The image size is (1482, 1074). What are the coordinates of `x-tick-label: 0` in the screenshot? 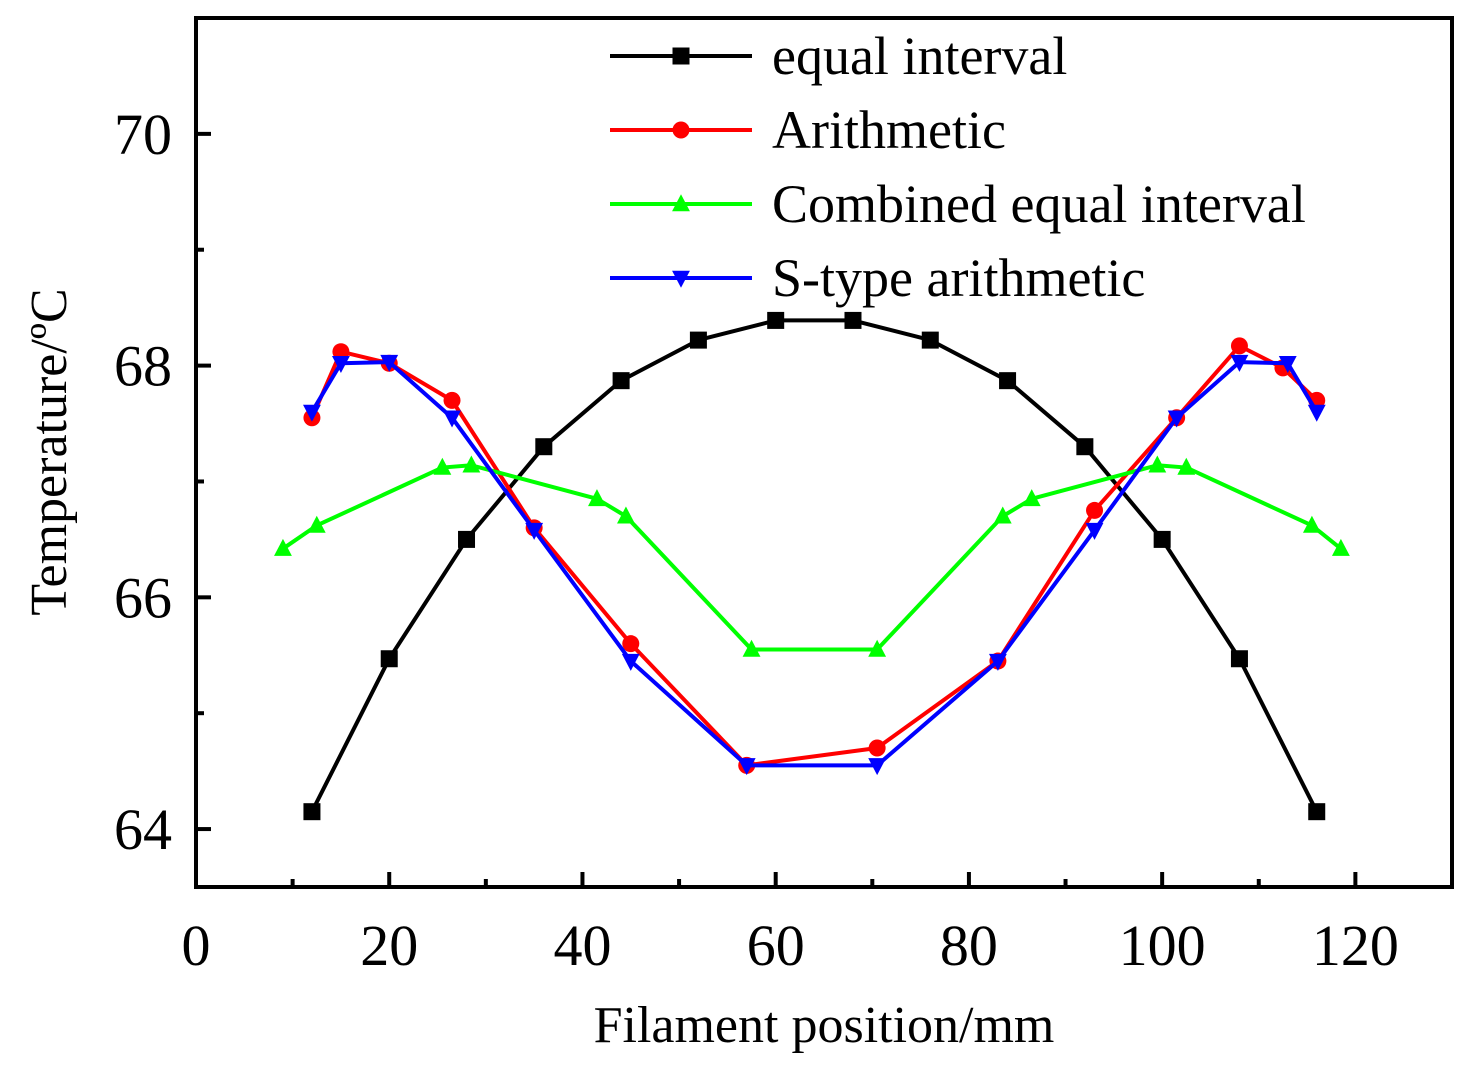 It's located at (196, 945).